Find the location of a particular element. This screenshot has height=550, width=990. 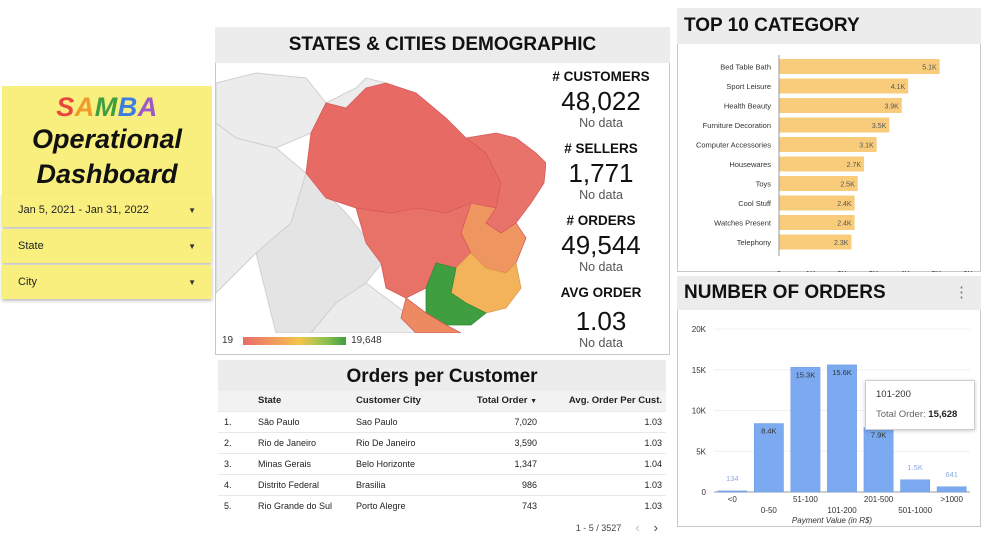

orders-histogram-header: NUMBER OF ORDERS ⋮ is located at coordinates (829, 293).